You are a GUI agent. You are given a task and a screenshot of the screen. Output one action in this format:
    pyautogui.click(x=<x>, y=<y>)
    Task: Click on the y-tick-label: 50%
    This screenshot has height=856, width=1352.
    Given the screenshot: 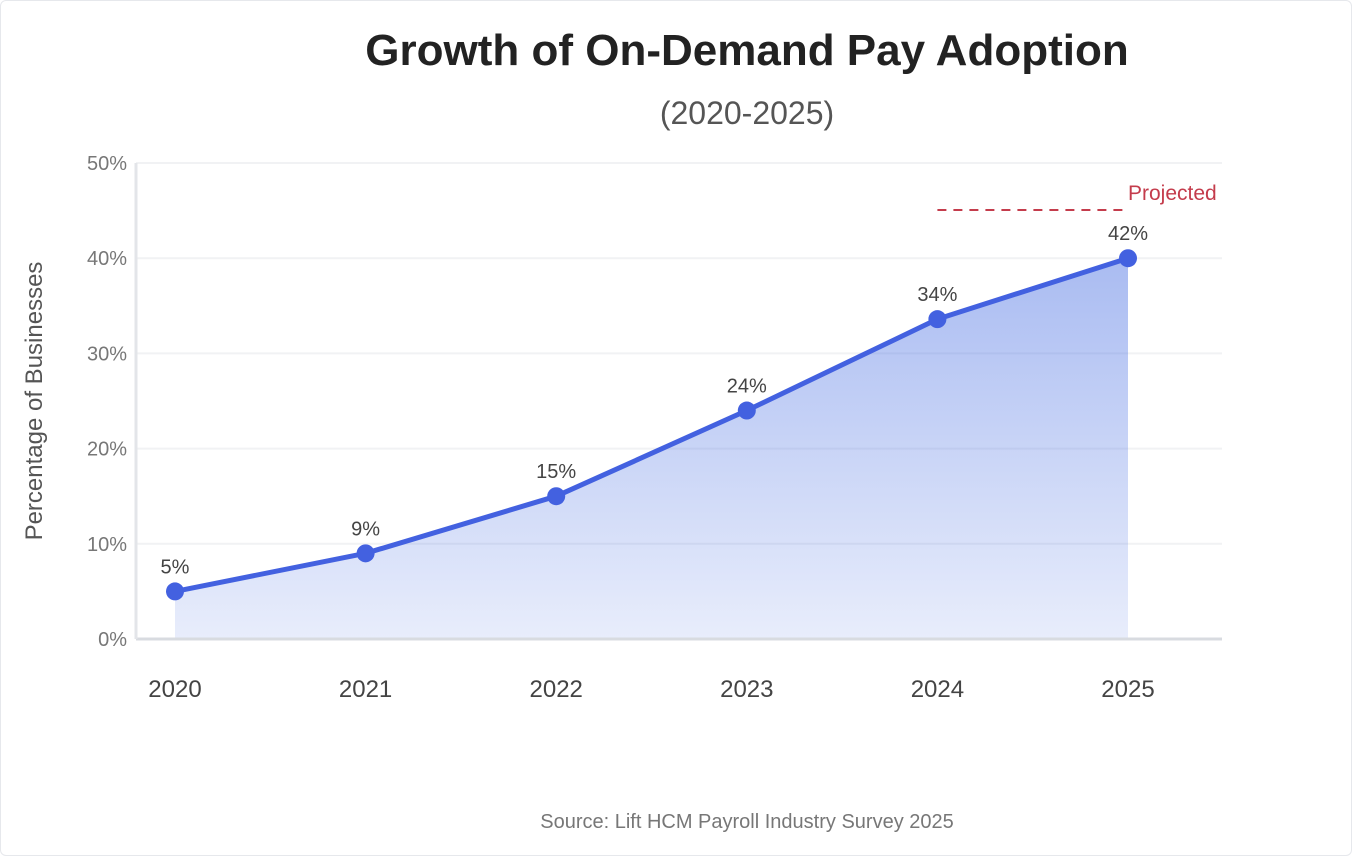 What is the action you would take?
    pyautogui.click(x=107, y=164)
    